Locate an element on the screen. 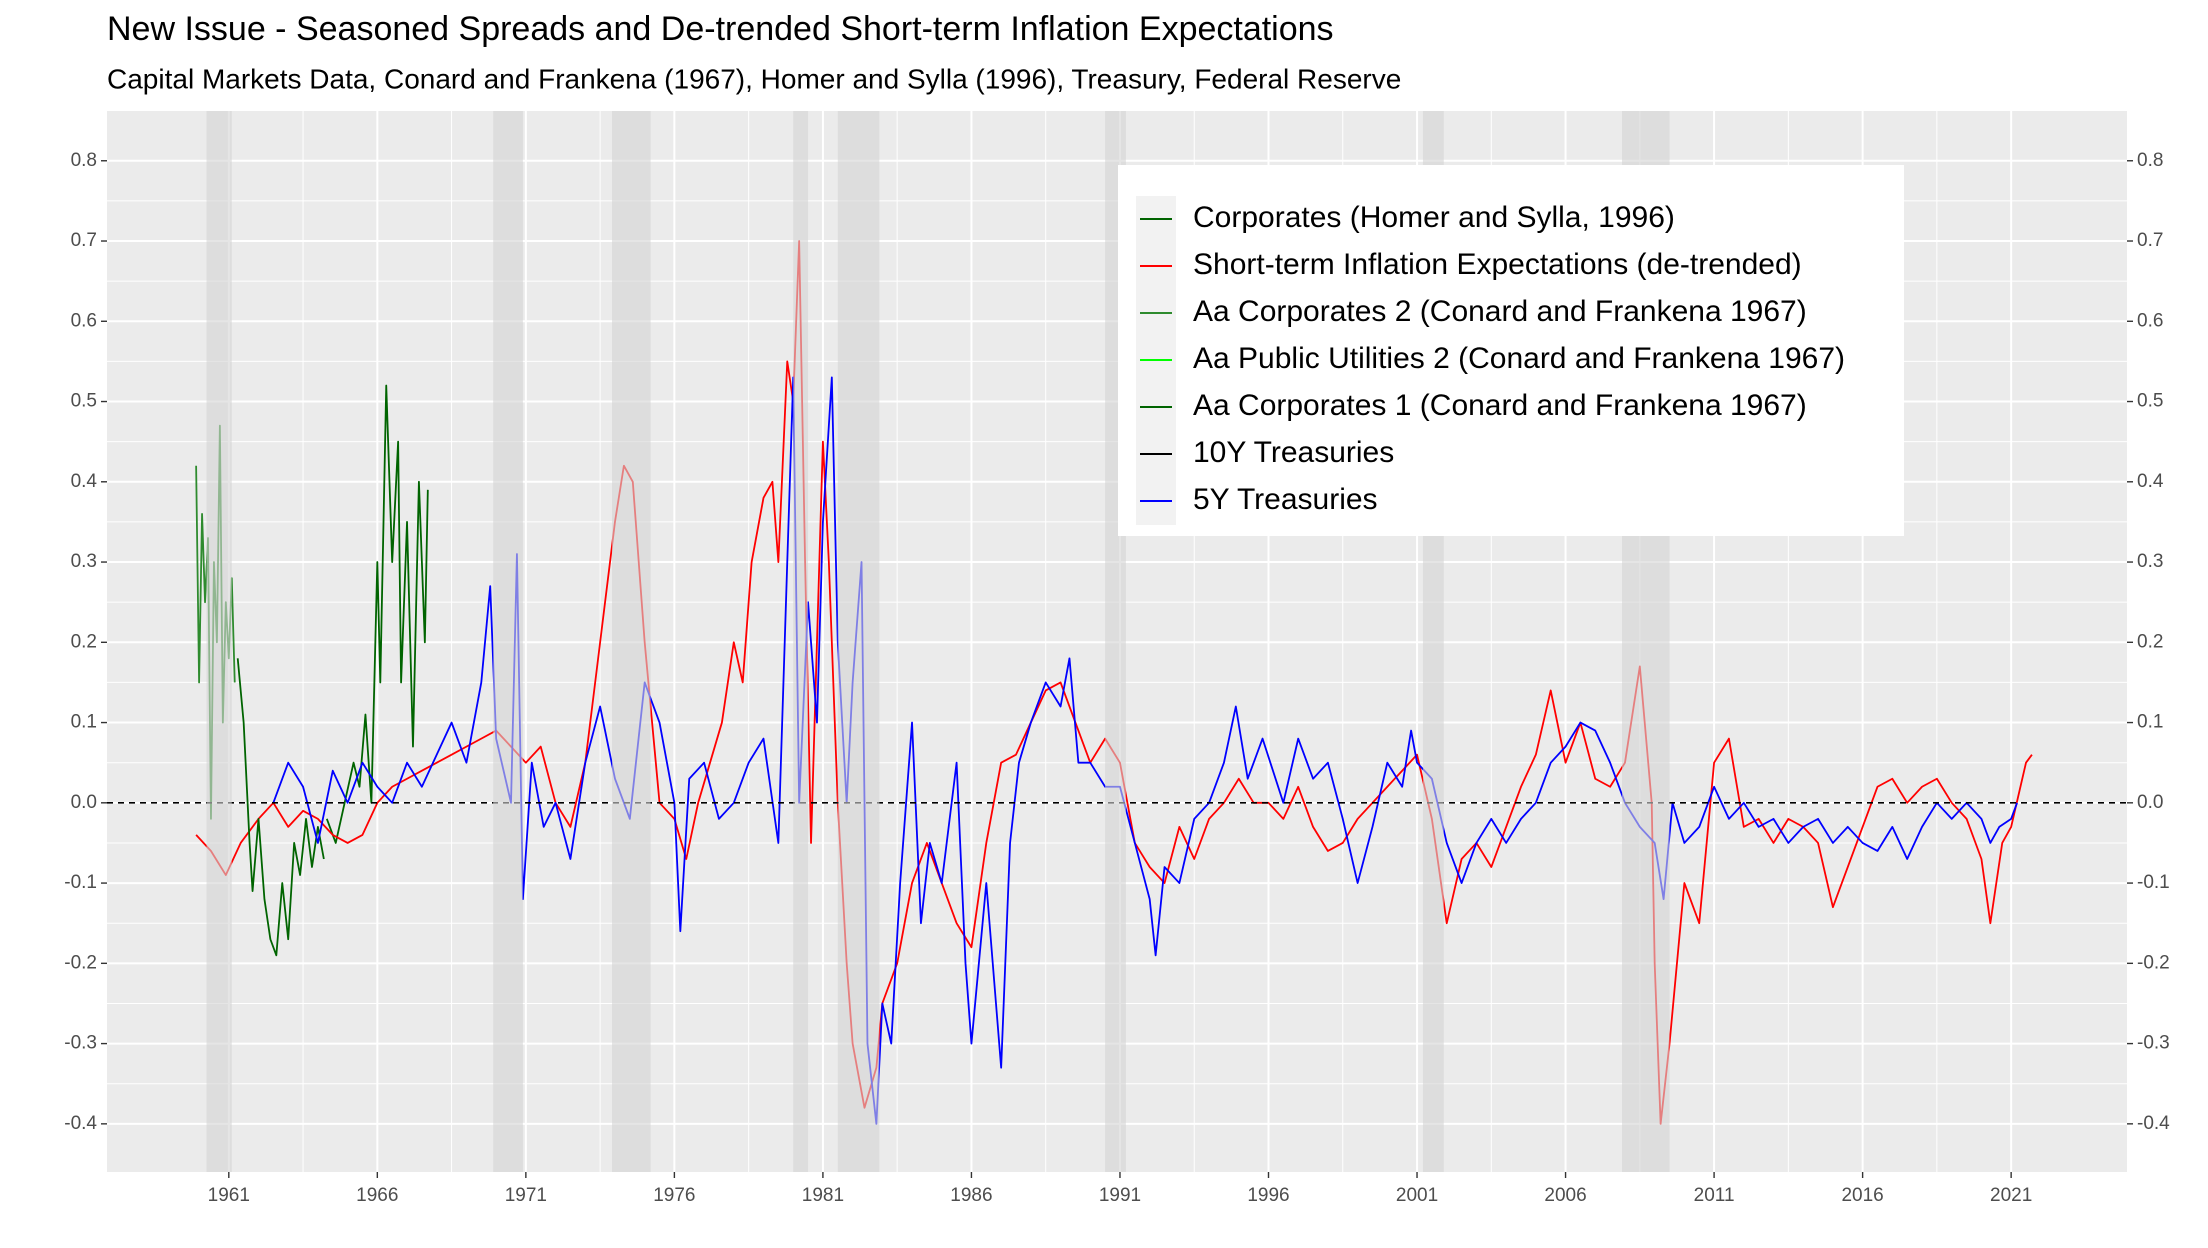 This screenshot has height=1248, width=2208. legend-box is located at coordinates (1511, 350).